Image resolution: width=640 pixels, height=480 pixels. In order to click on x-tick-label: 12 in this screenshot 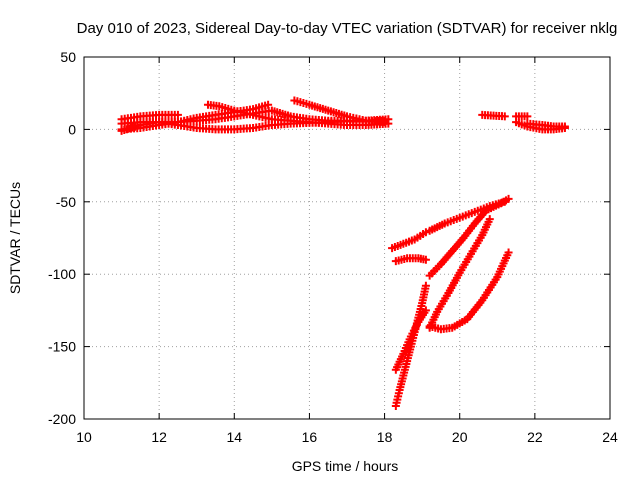, I will do `click(159, 437)`.